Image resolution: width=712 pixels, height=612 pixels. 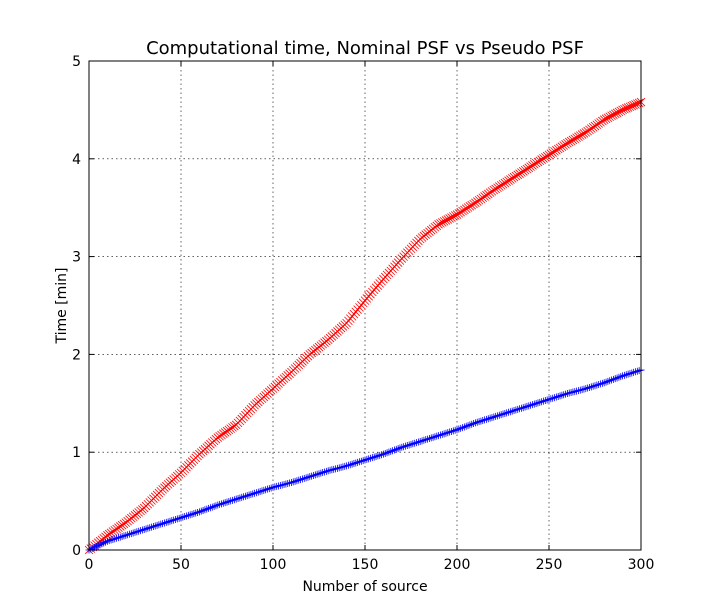 What do you see at coordinates (76, 551) in the screenshot?
I see `y-tick-label: 0` at bounding box center [76, 551].